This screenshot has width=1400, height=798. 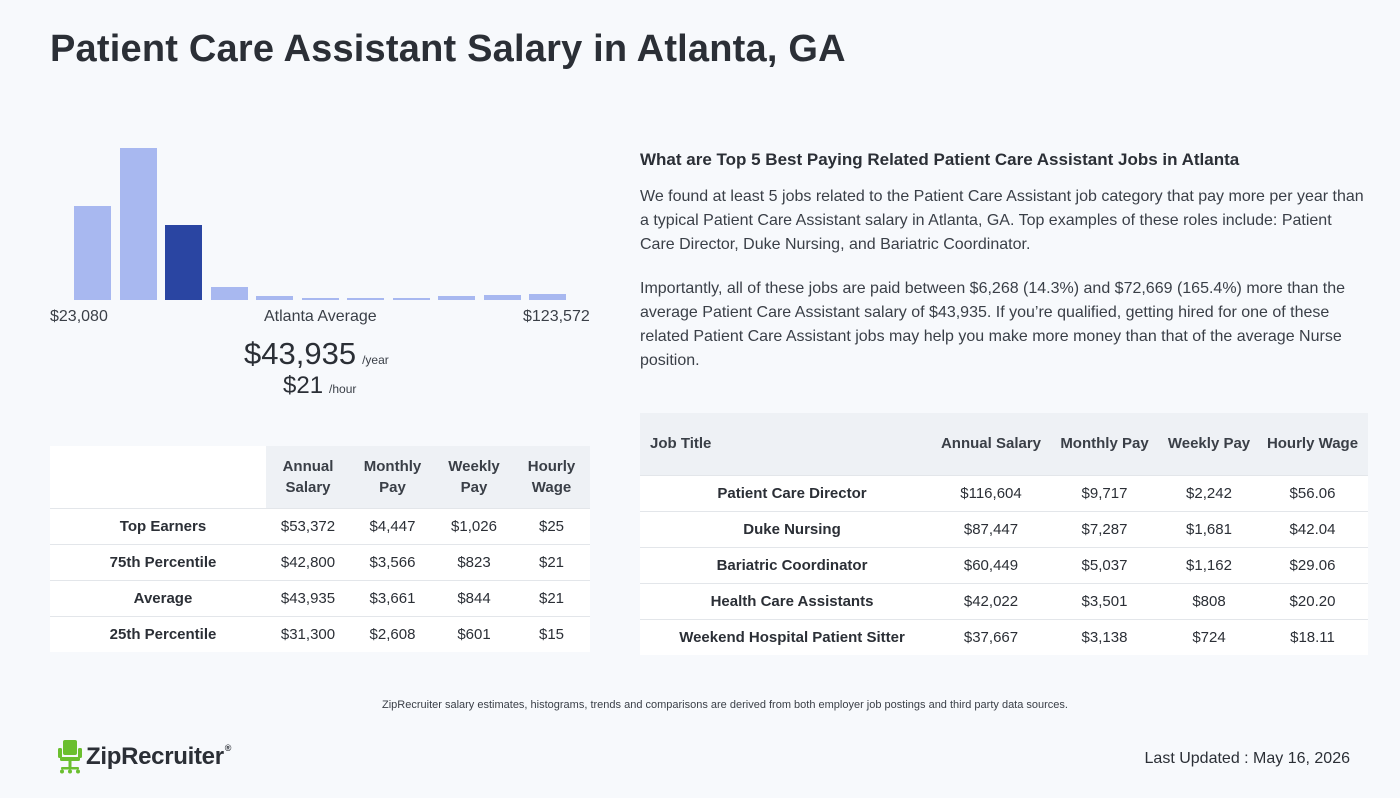 What do you see at coordinates (1312, 600) in the screenshot?
I see `hourly-wage-cell: $20.20` at bounding box center [1312, 600].